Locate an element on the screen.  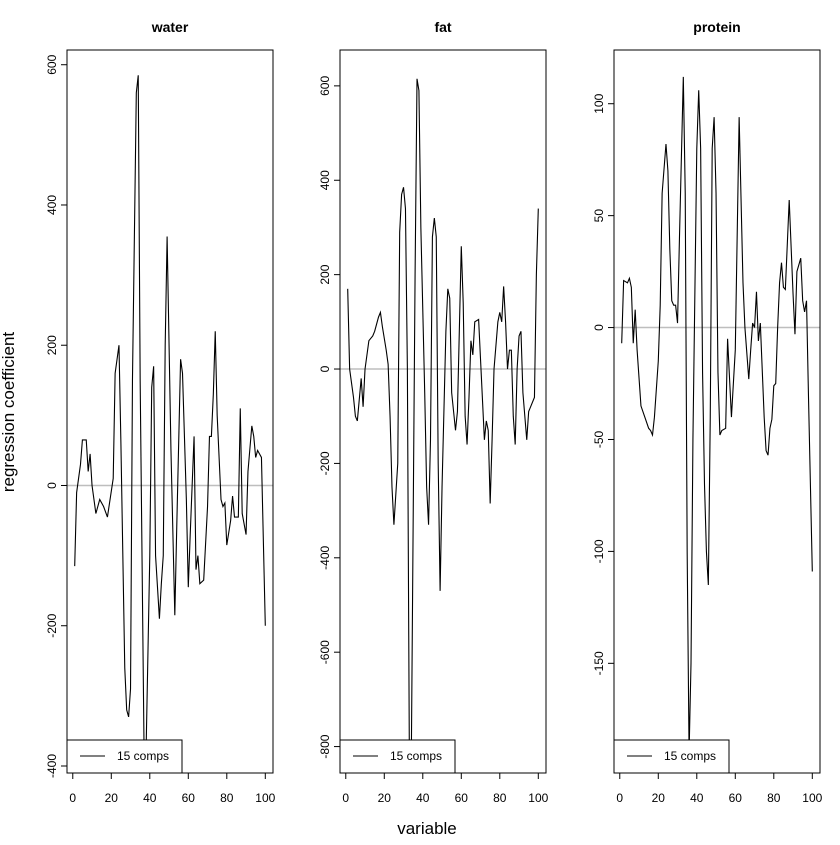
y-tick-label: -150 is located at coordinates (599, 663).